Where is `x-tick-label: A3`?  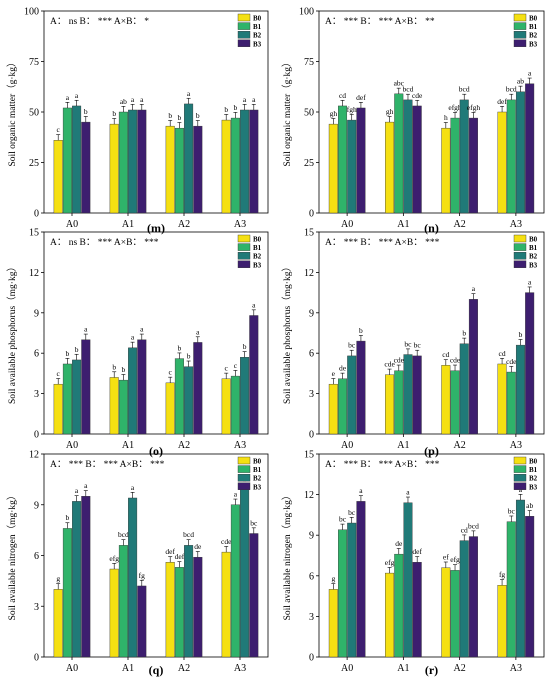
x-tick-label: A3 is located at coordinates (516, 445).